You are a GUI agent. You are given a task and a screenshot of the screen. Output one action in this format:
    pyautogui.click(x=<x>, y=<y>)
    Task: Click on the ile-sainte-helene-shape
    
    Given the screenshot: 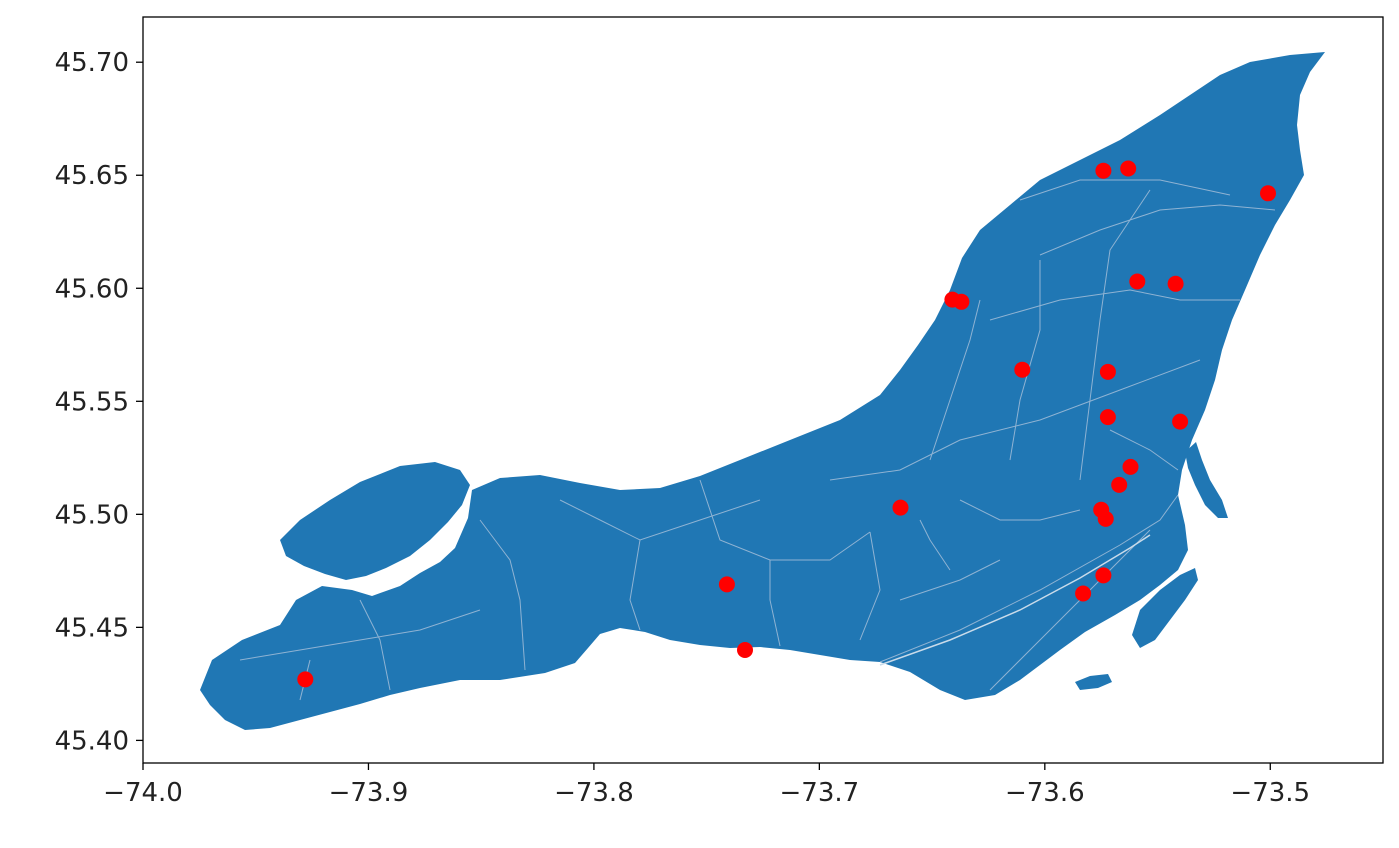 What is the action you would take?
    pyautogui.click(x=1206, y=480)
    